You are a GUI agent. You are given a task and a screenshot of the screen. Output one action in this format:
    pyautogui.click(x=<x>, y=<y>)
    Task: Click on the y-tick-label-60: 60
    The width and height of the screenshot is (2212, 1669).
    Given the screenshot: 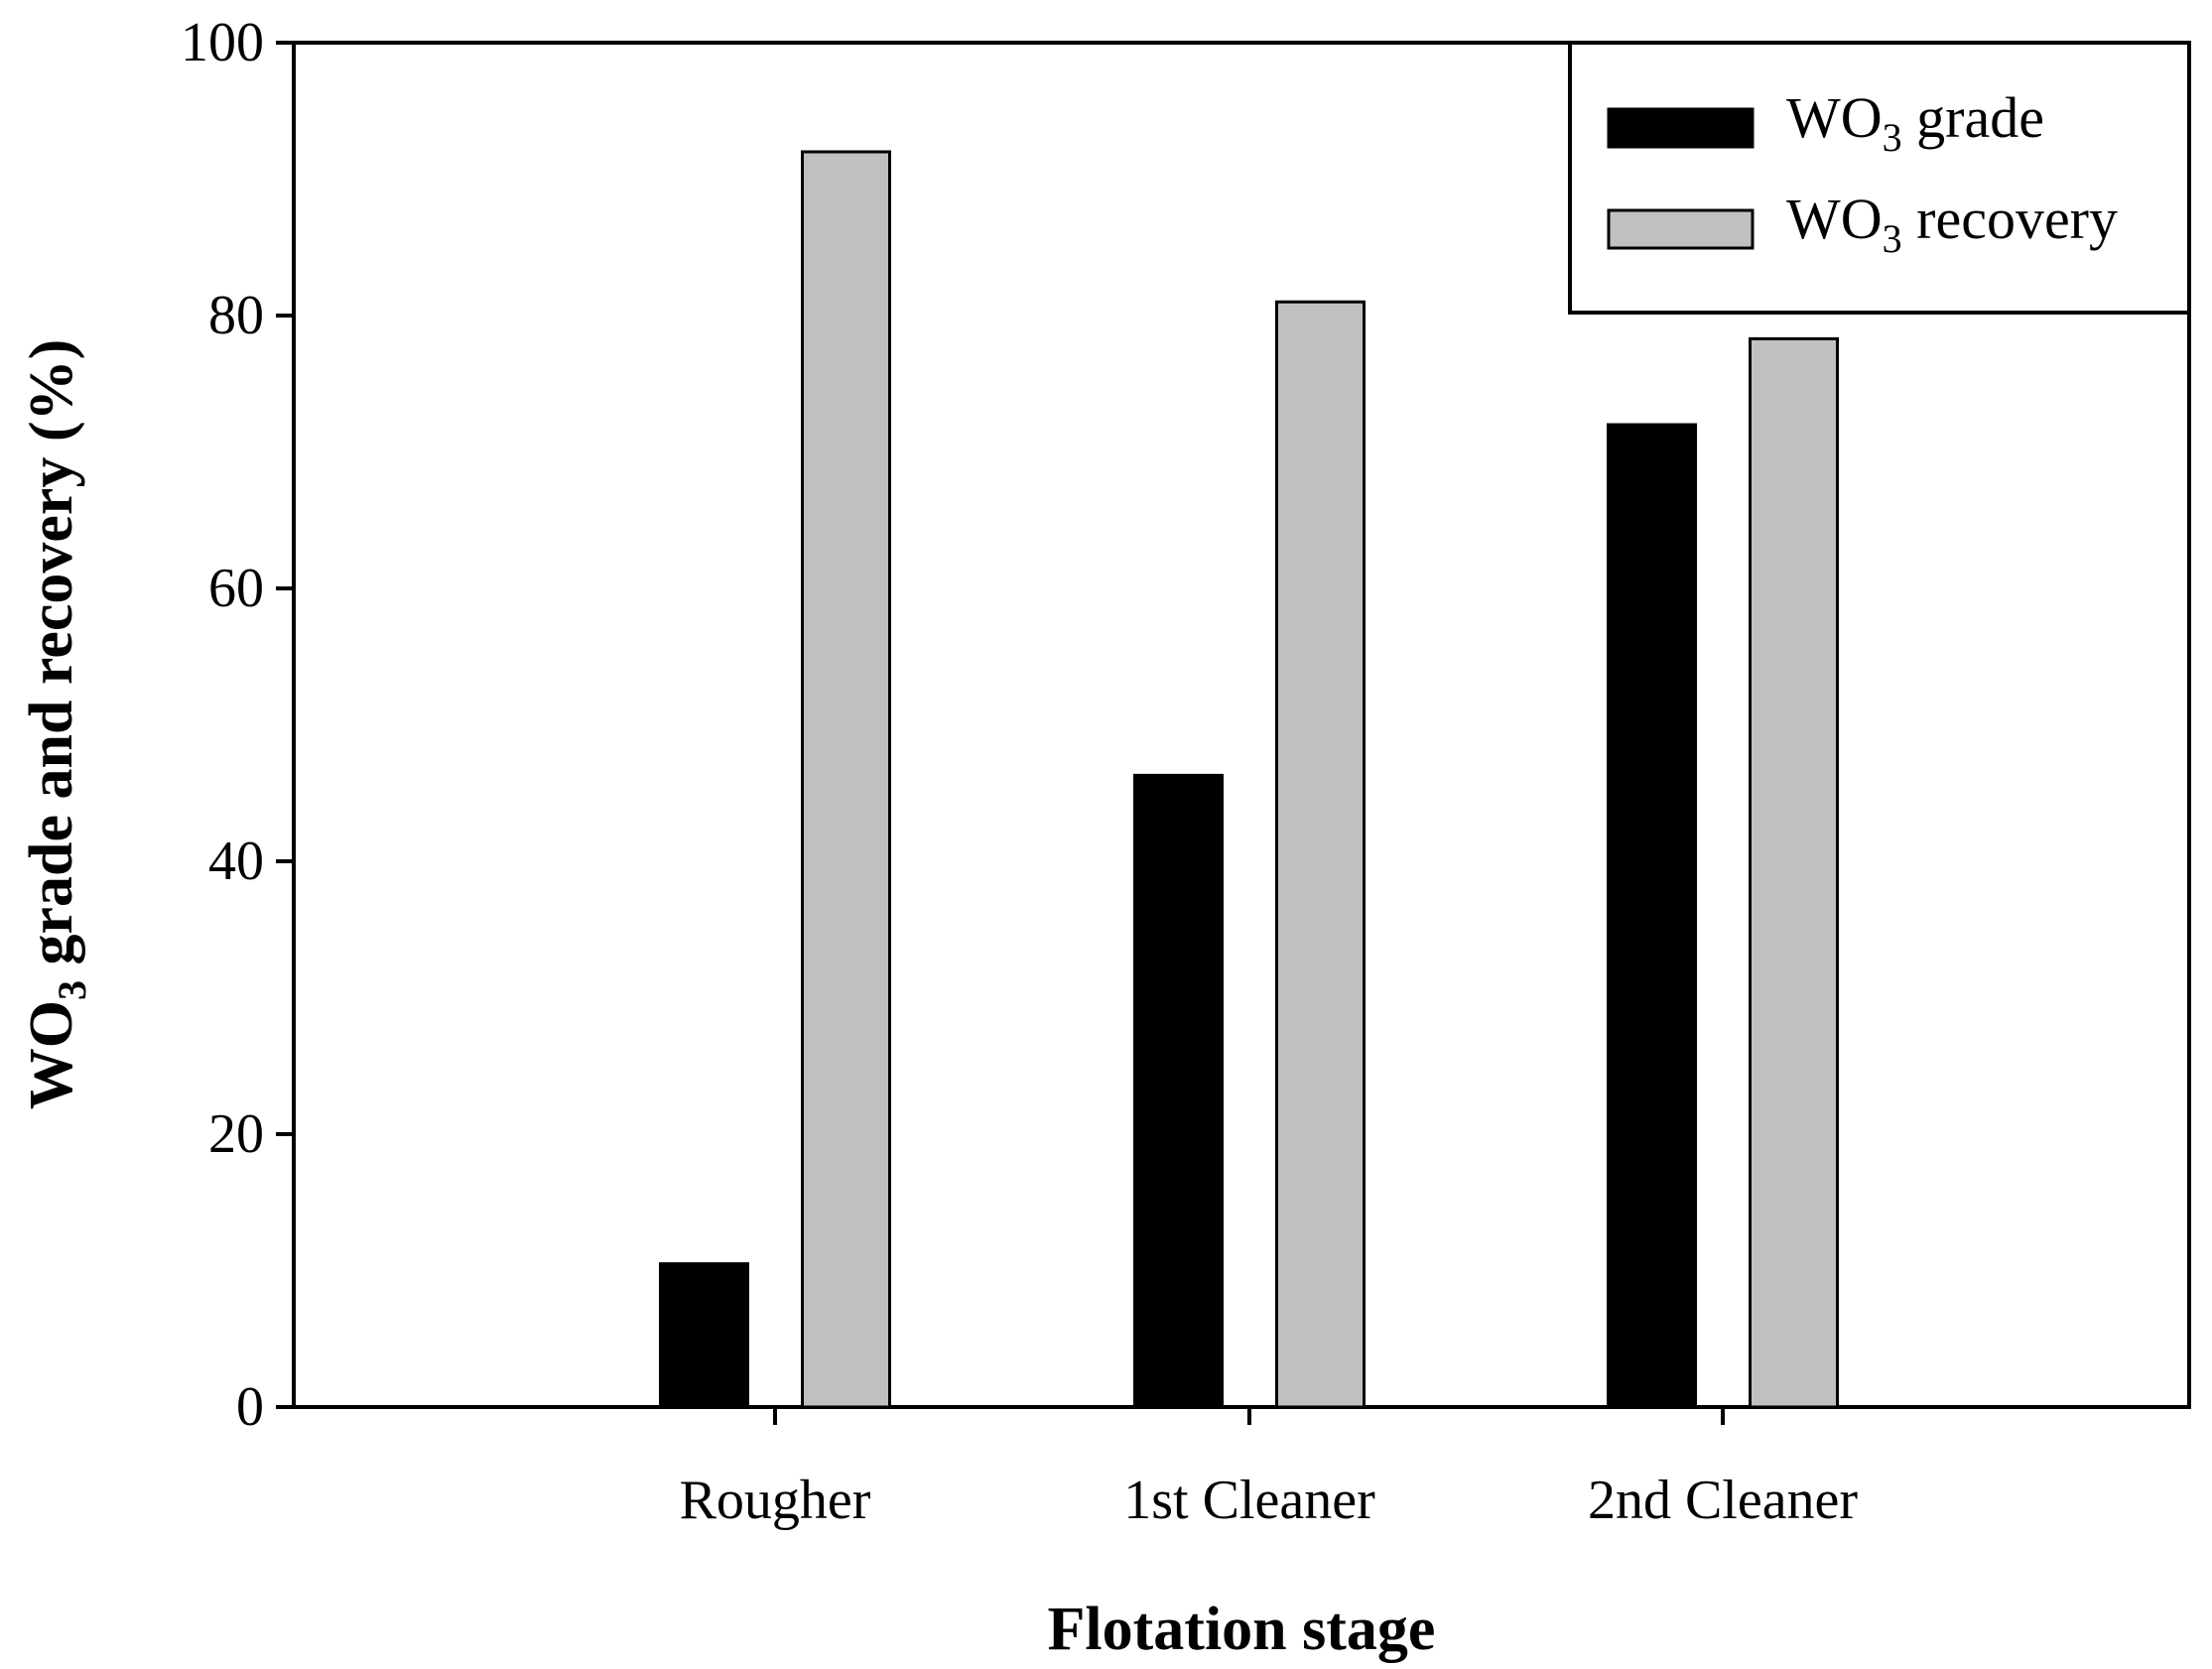 What is the action you would take?
    pyautogui.click(x=236, y=588)
    